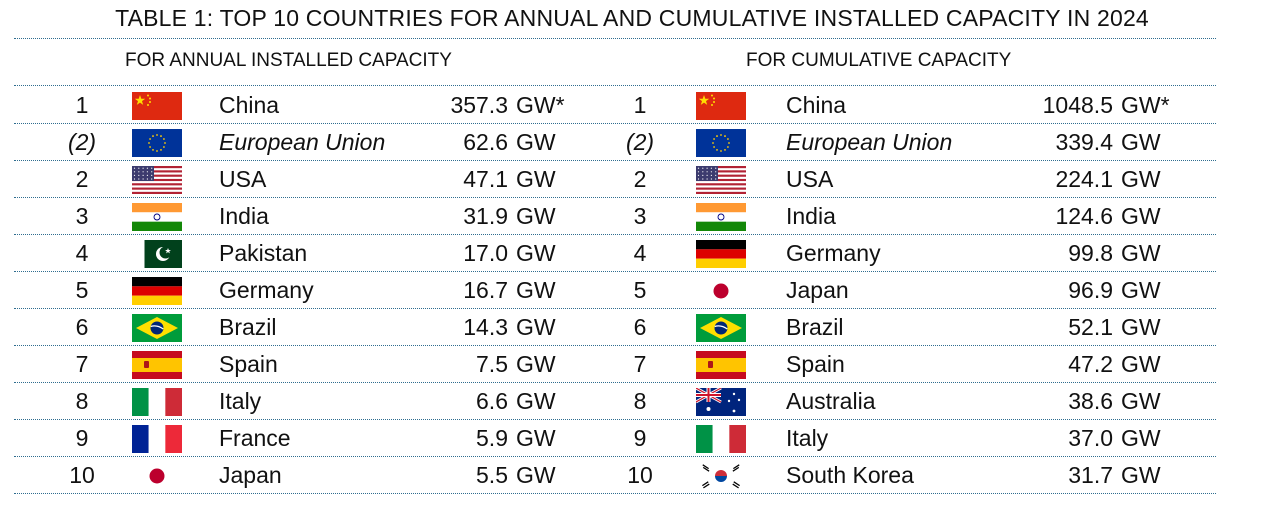  Describe the element at coordinates (157, 217) in the screenshot. I see `india-flag-icon` at that location.